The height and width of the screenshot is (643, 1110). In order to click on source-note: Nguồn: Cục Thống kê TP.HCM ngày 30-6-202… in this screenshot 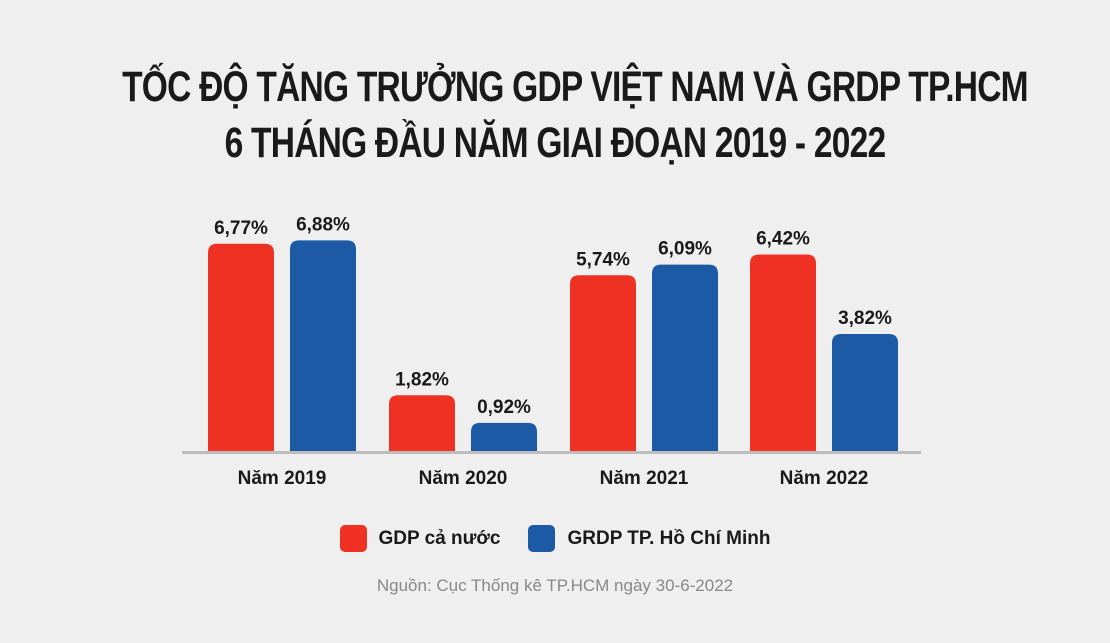, I will do `click(555, 585)`.